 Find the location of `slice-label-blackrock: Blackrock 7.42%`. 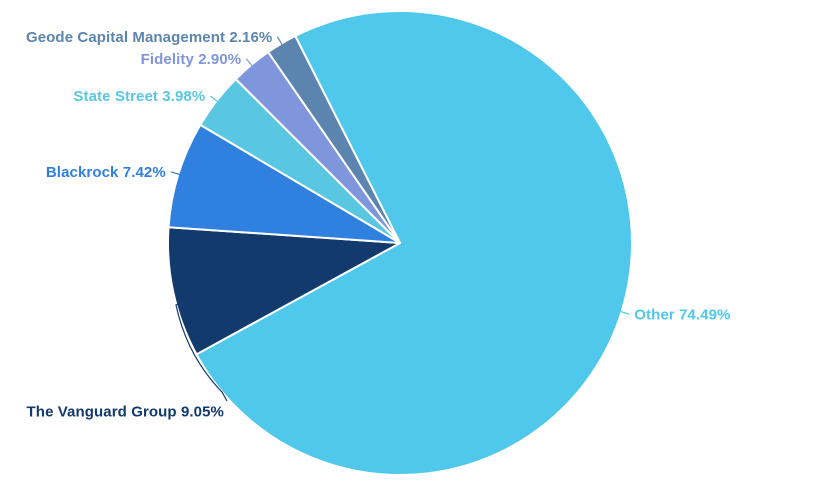

slice-label-blackrock: Blackrock 7.42% is located at coordinates (106, 172).